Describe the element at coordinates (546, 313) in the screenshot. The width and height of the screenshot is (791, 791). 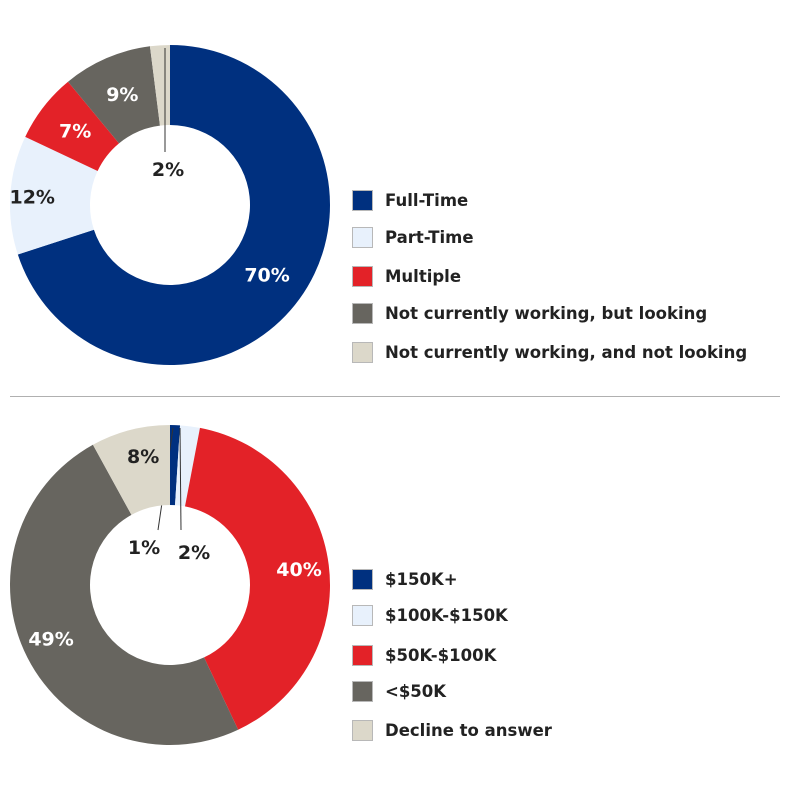
I see `legend-label: Not currently working, but looking` at that location.